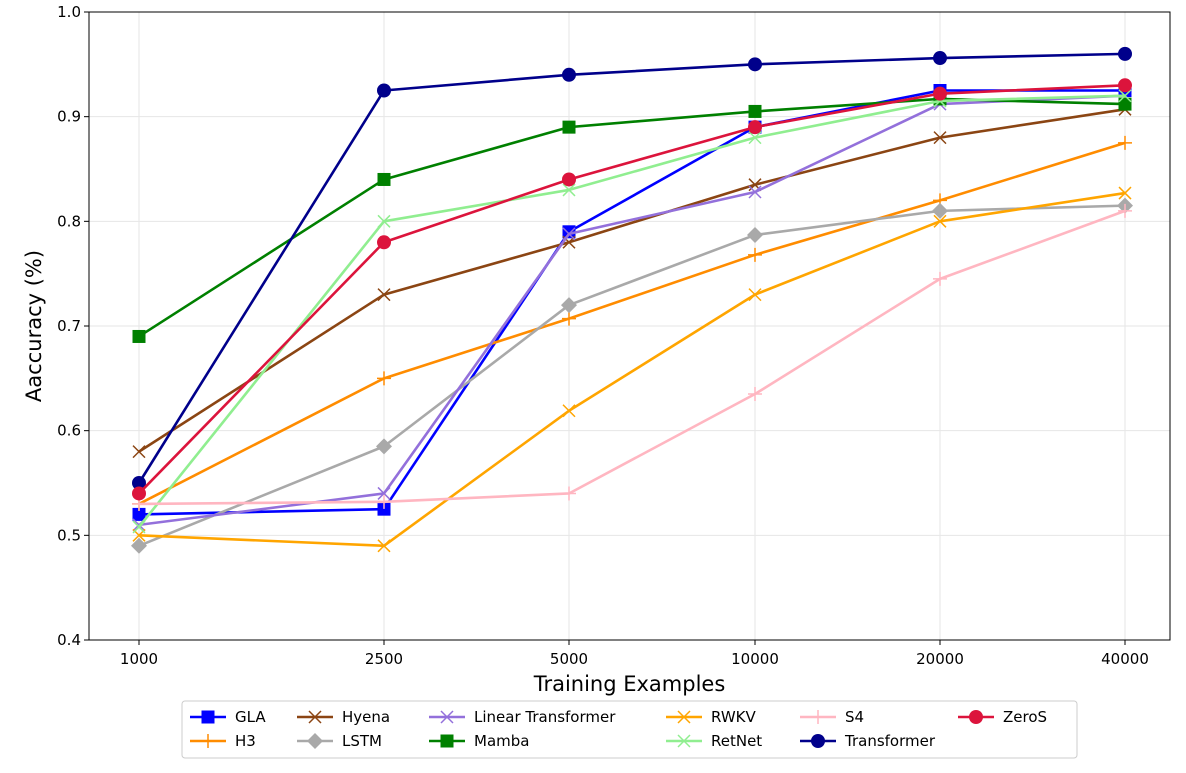 This screenshot has height=773, width=1186. Describe the element at coordinates (1125, 659) in the screenshot. I see `x-tick-label: 40000` at that location.